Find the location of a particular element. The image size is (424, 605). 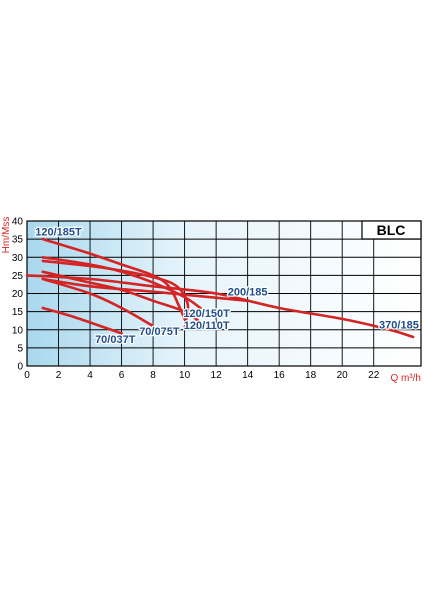

x-tick-label: 6 is located at coordinates (122, 375).